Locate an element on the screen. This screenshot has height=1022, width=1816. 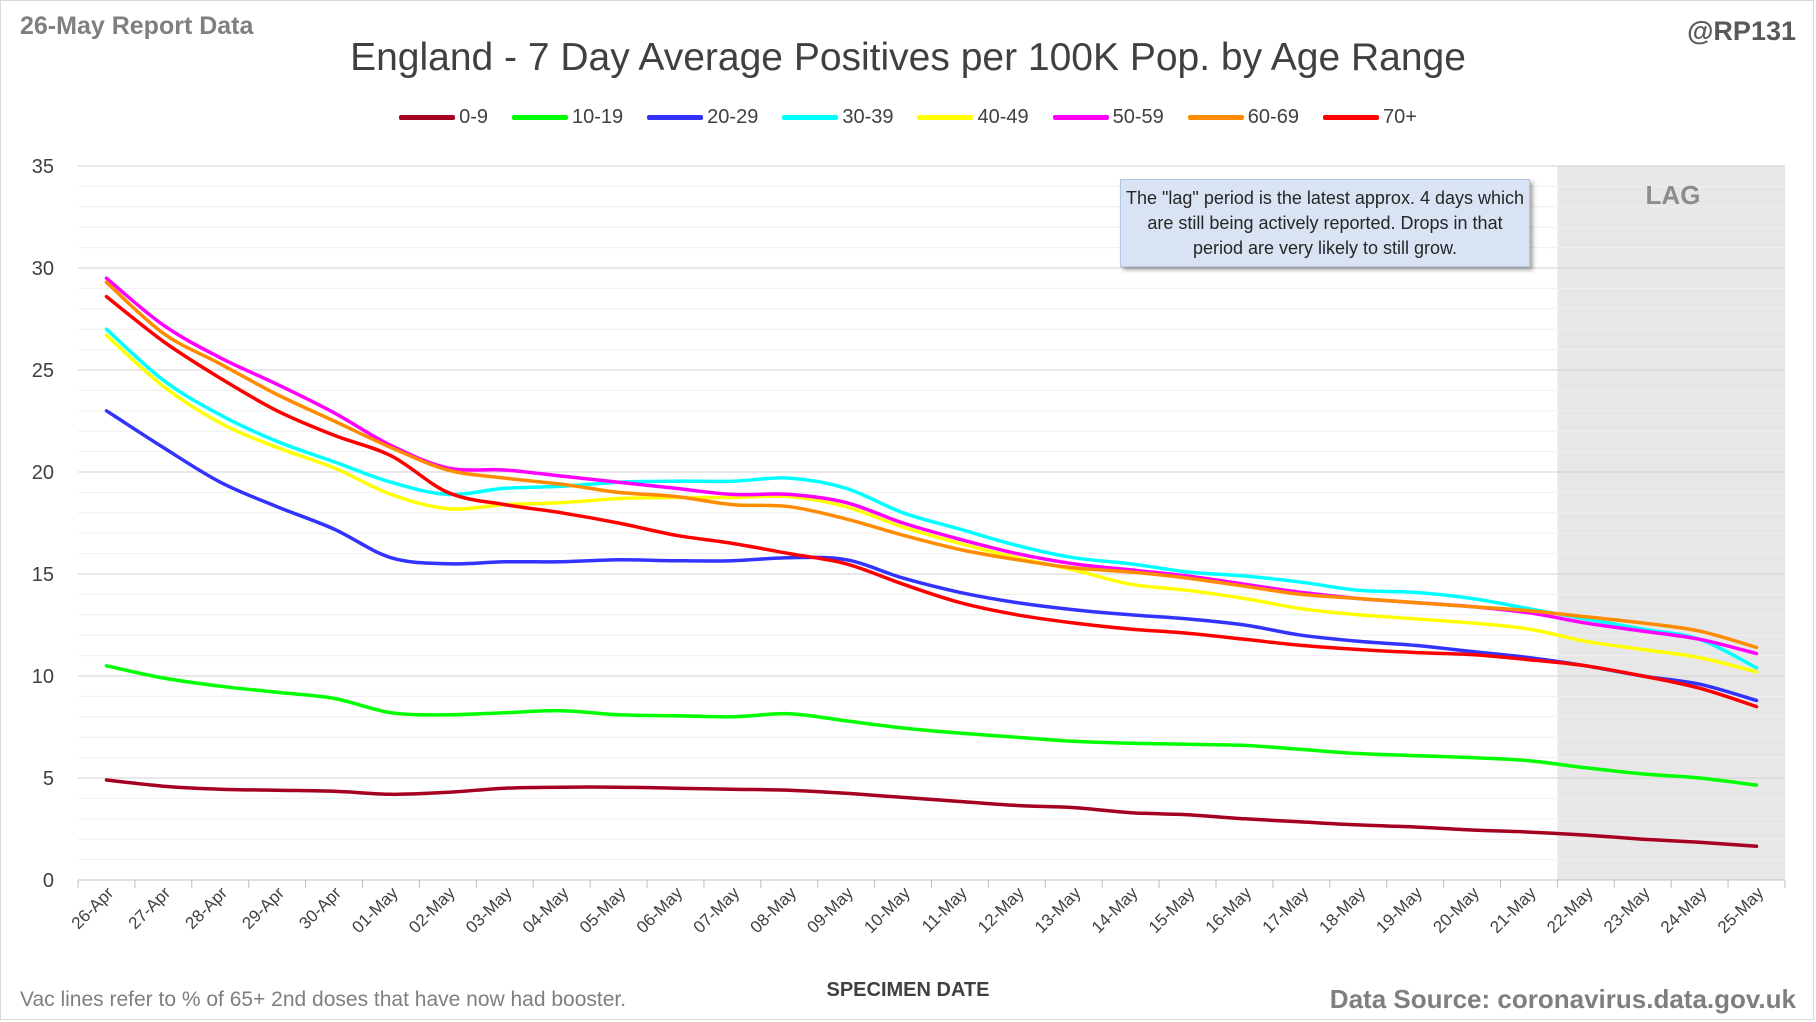
x-tick-label: 08-May is located at coordinates (774, 910).